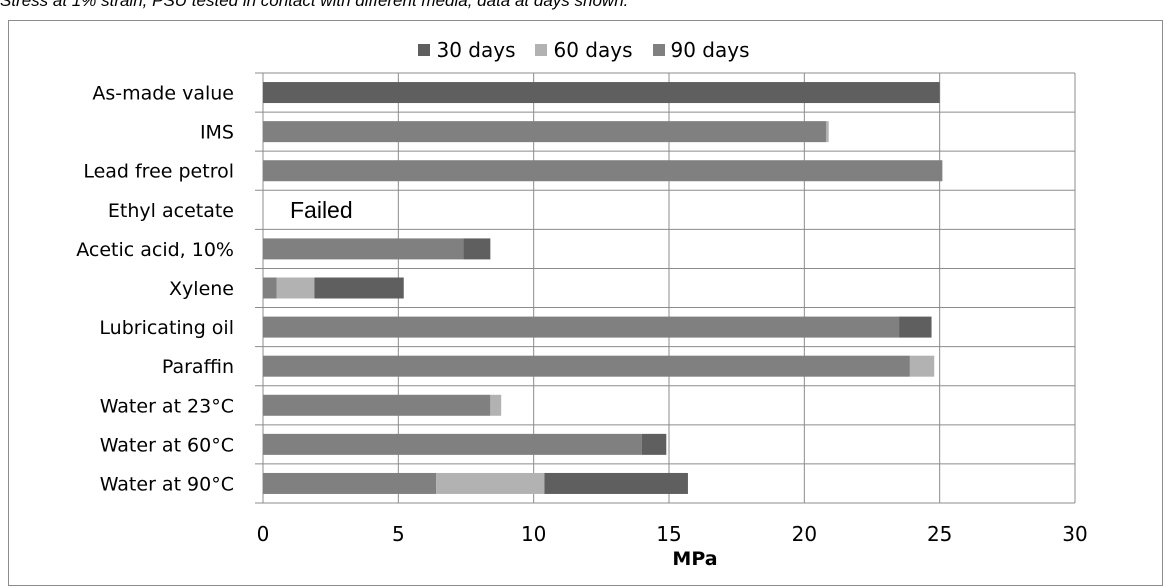  I want to click on x-tick-label: 25, so click(939, 534).